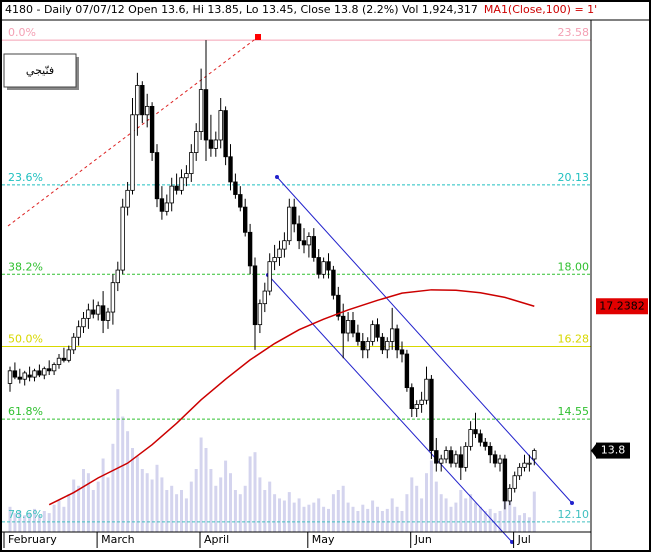 The width and height of the screenshot is (651, 552). Describe the element at coordinates (613, 450) in the screenshot. I see `close-value-box` at that location.